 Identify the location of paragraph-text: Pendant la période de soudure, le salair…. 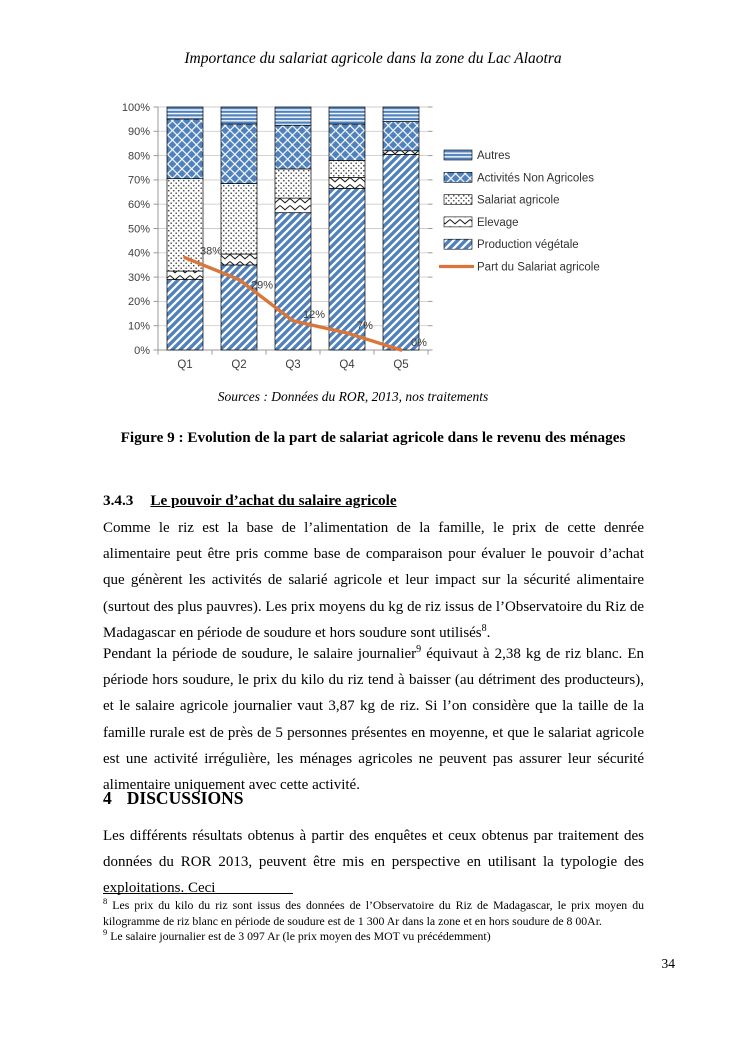
(260, 654).